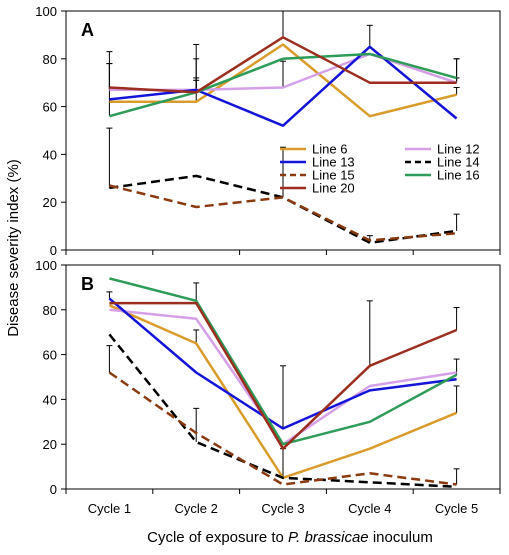  I want to click on legend-label-line-20: Line 20, so click(333, 188).